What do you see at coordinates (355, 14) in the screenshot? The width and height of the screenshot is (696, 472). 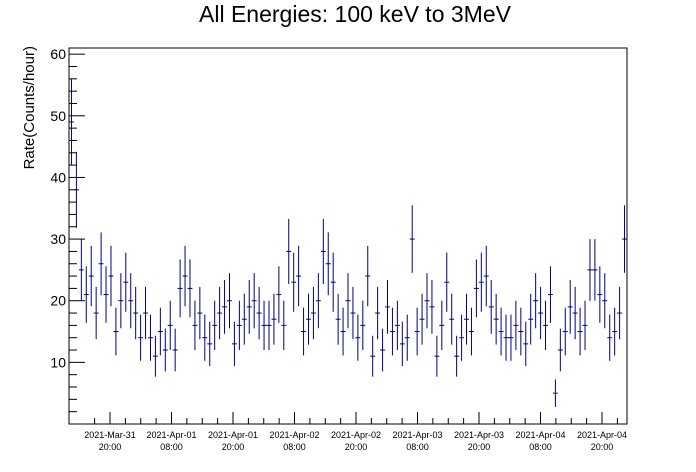 I see `chart-title: All Energies: 100 keV to 3MeV` at bounding box center [355, 14].